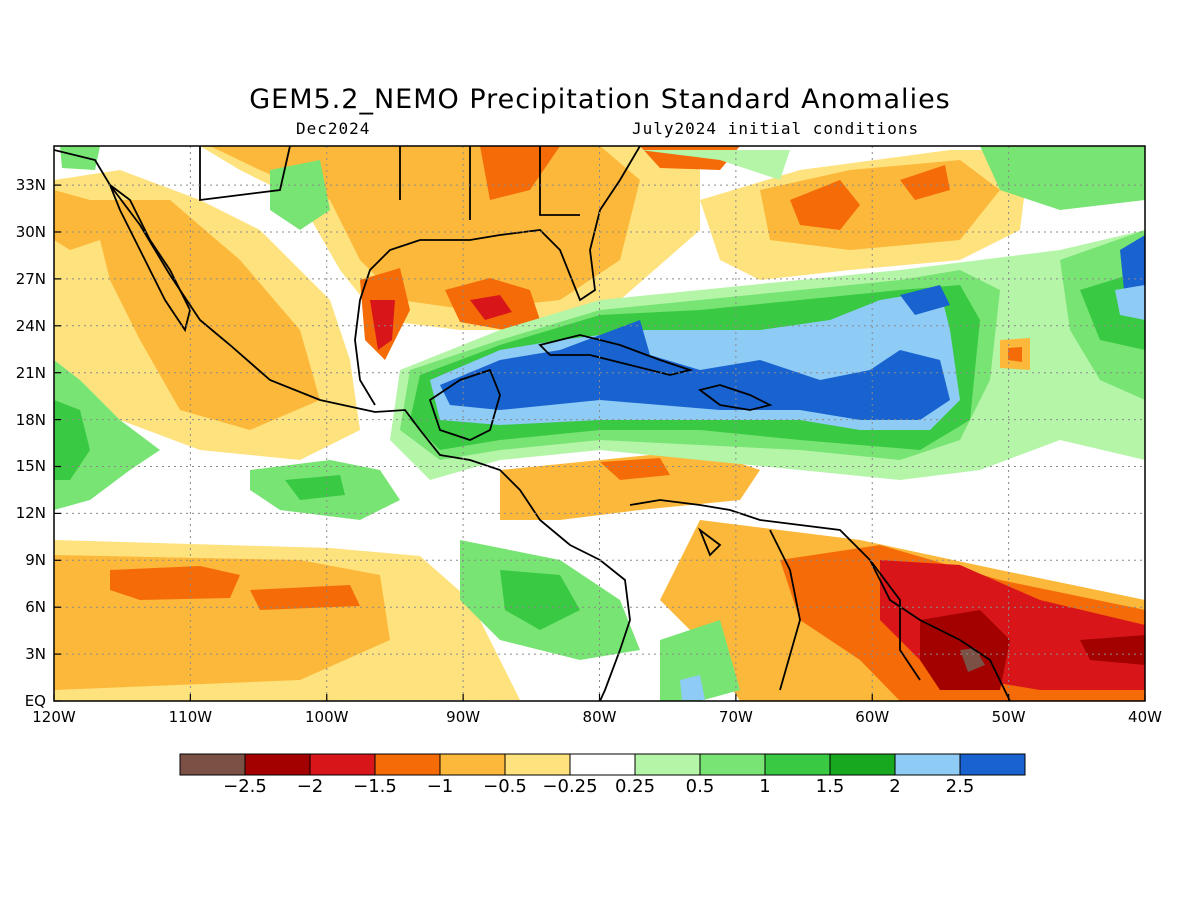 The width and height of the screenshot is (1200, 900). What do you see at coordinates (30, 372) in the screenshot?
I see `lat-label: 21N` at bounding box center [30, 372].